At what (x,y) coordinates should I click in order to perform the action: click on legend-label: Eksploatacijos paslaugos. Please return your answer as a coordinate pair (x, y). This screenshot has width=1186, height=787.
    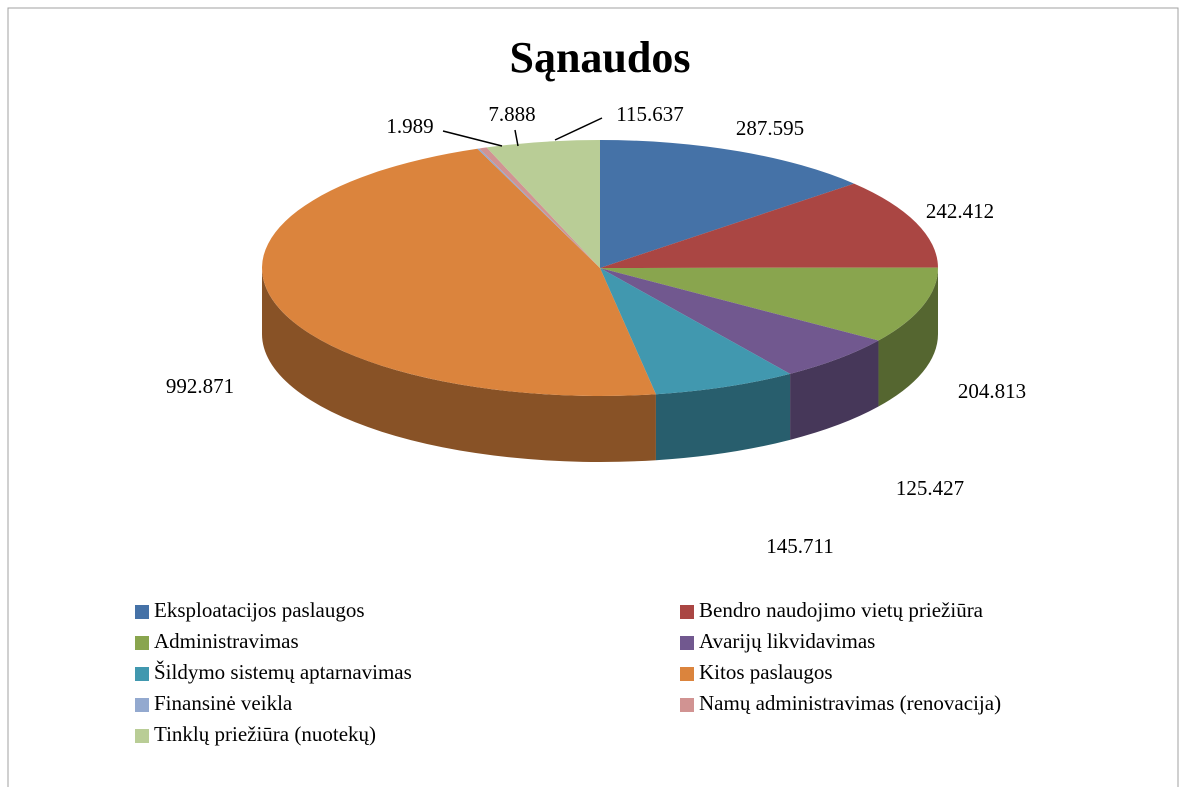
    Looking at the image, I should click on (259, 610).